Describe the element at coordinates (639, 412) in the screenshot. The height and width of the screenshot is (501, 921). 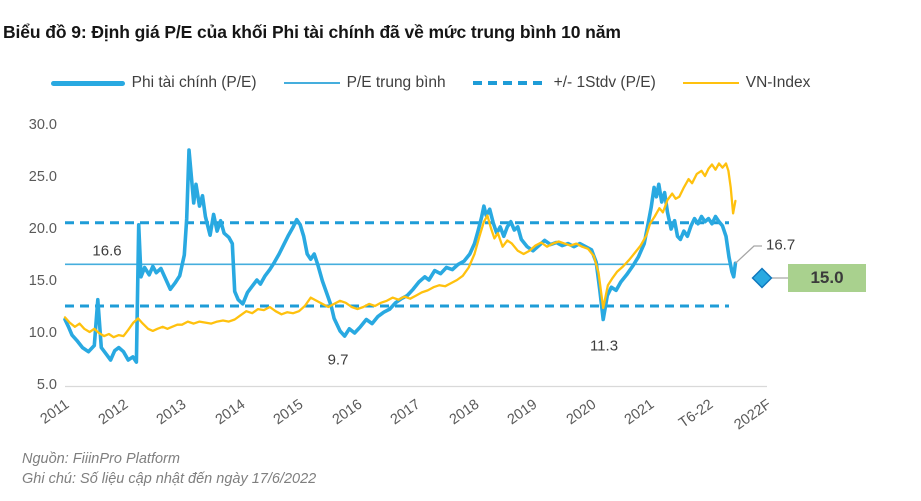
I see `x-axis-label: 2021` at that location.